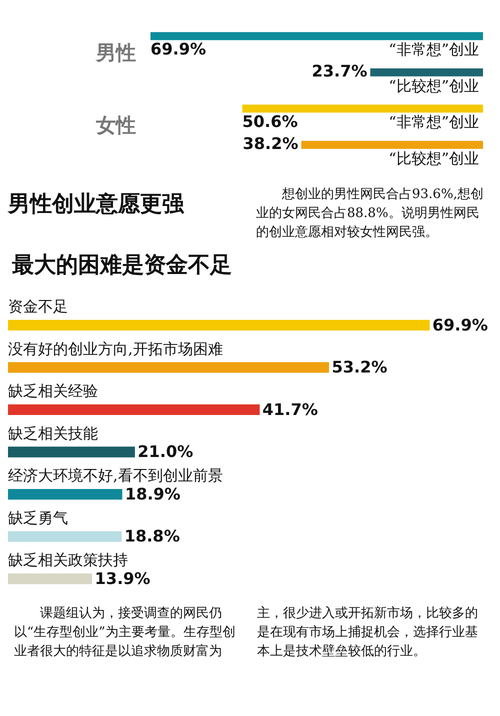 This screenshot has height=716, width=500. I want to click on data-label: 41.7%, so click(290, 409).